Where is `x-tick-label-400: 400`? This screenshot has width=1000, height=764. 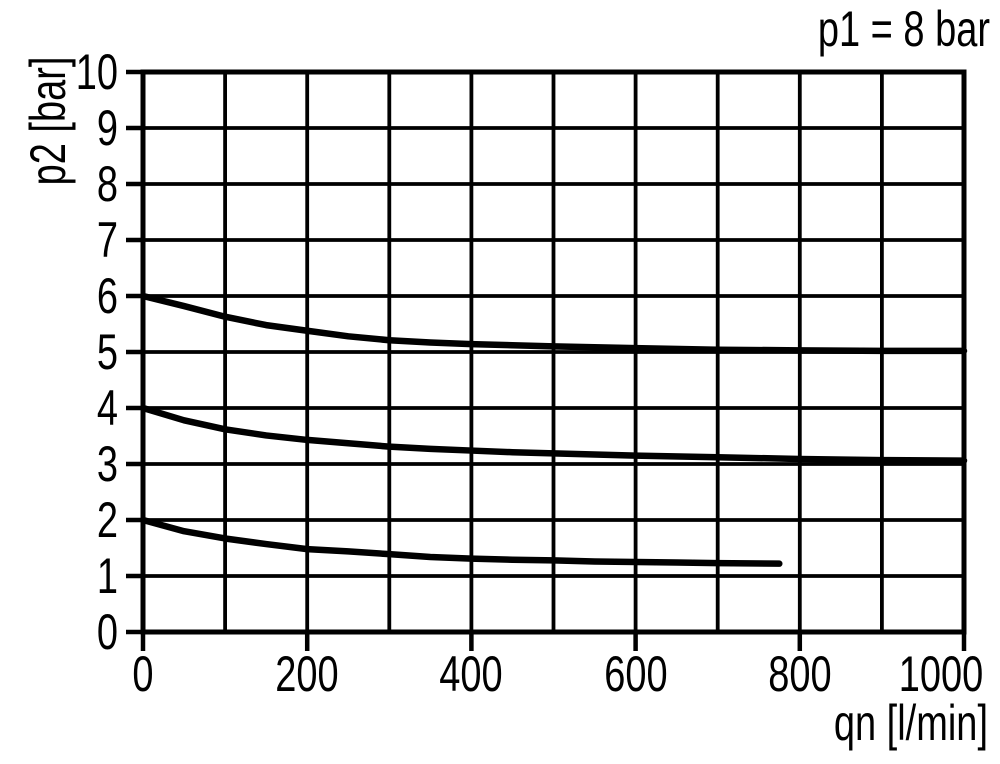 x-tick-label-400: 400 is located at coordinates (471, 674).